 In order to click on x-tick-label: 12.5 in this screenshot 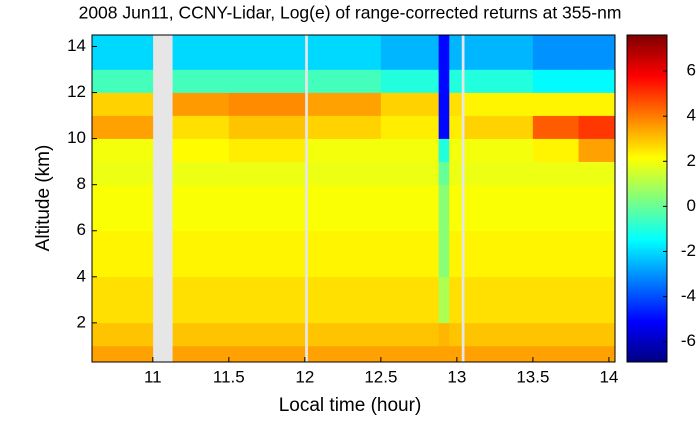, I will do `click(380, 376)`.